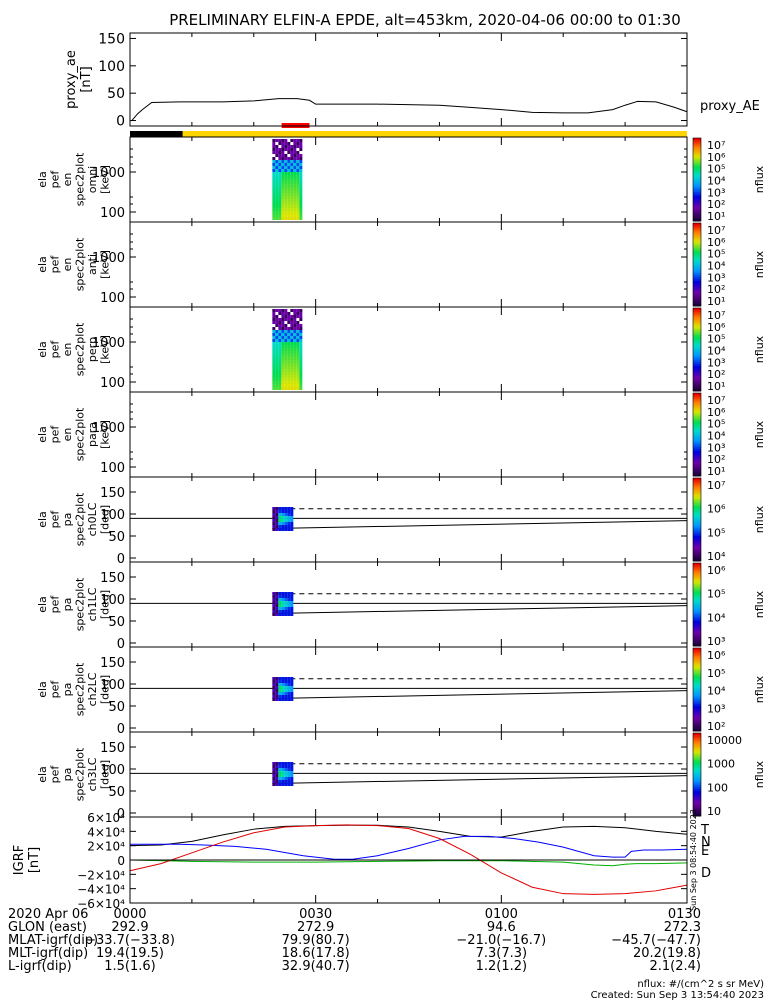 Image resolution: width=775 pixels, height=1000 pixels. What do you see at coordinates (34, 860) in the screenshot?
I see `y-axis-label-line: [nT]` at bounding box center [34, 860].